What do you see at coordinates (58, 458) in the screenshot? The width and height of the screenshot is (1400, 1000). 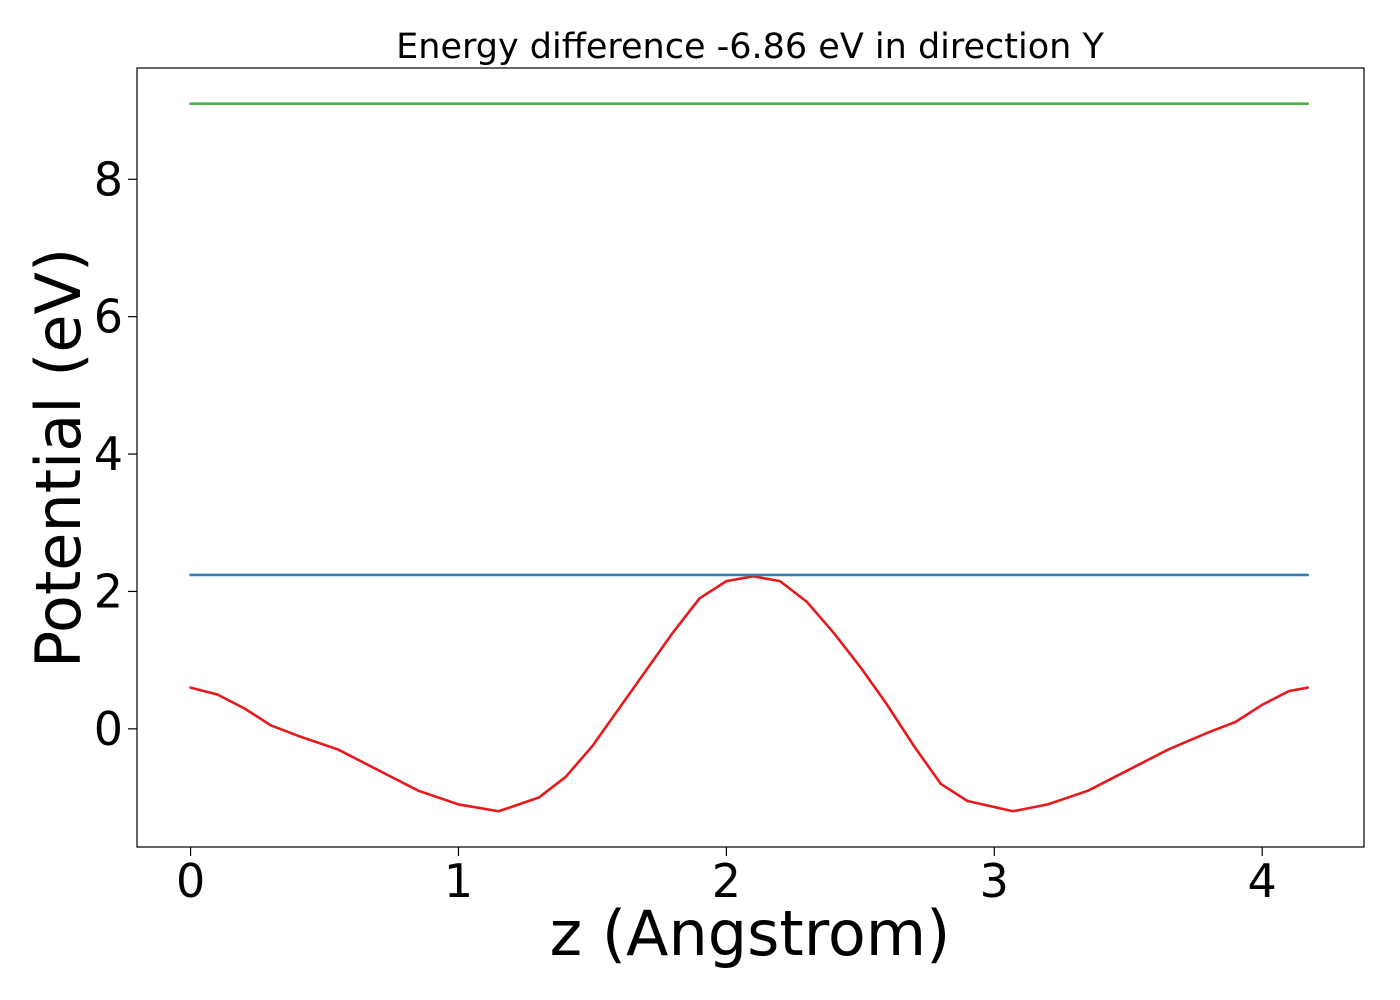 I see `y-axis-label: Potential (eV)` at bounding box center [58, 458].